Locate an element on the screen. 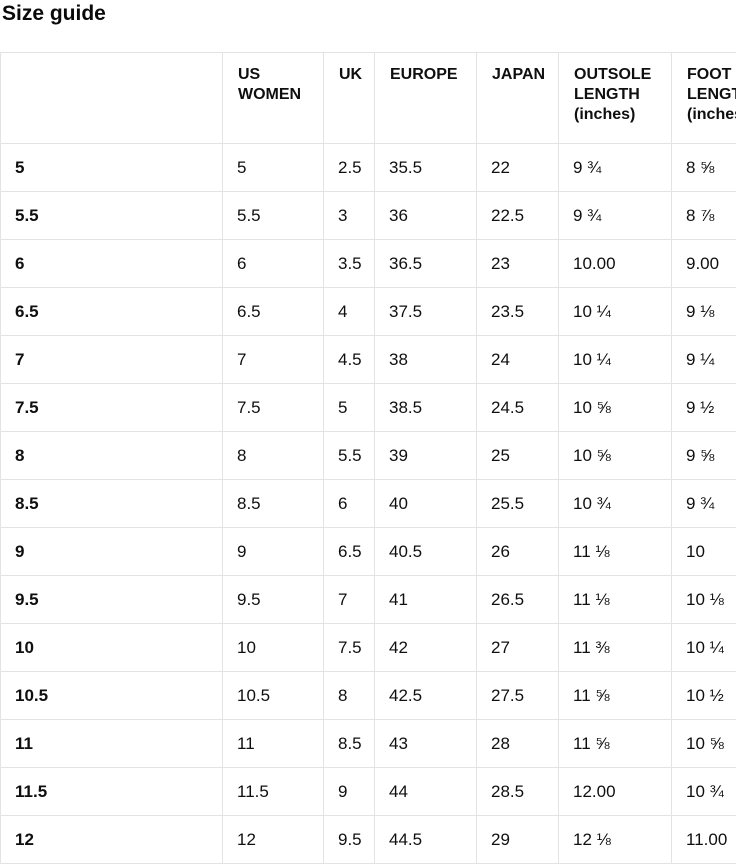  table-cell: 28 is located at coordinates (517, 743).